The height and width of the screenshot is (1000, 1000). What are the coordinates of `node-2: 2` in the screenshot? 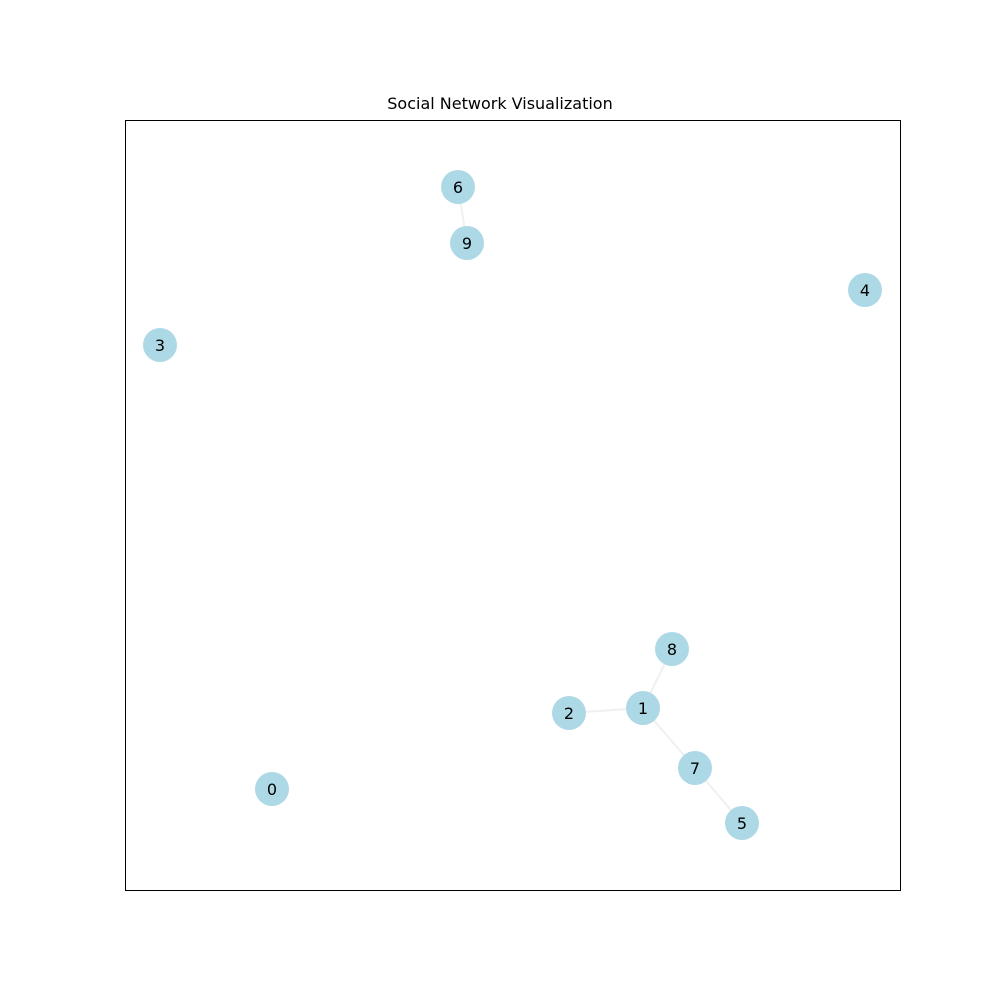 It's located at (569, 713).